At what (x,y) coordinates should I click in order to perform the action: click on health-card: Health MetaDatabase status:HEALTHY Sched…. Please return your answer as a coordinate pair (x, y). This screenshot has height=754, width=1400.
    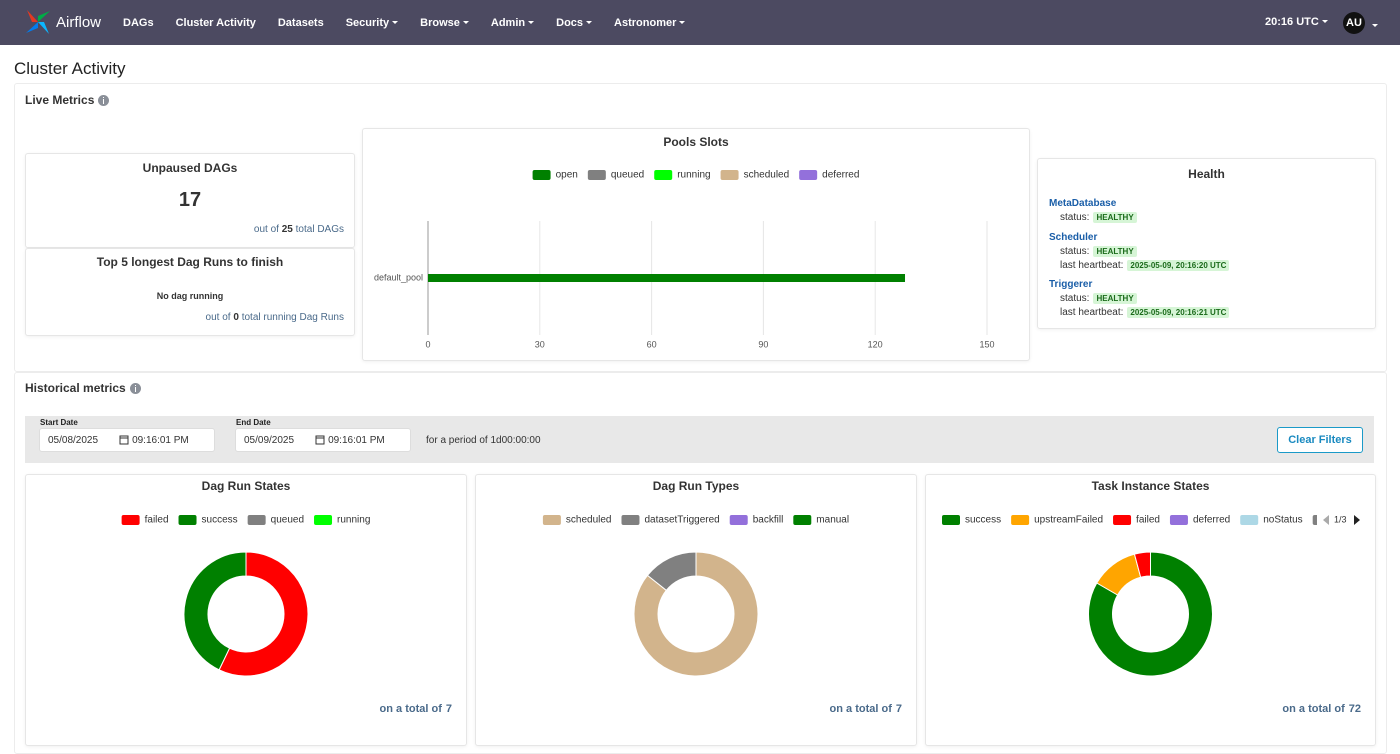
    Looking at the image, I should click on (1206, 243).